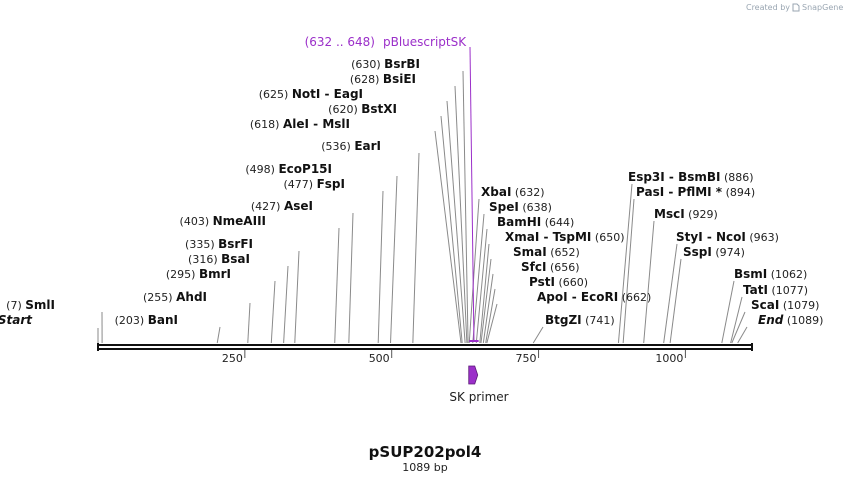 This screenshot has height=483, width=850. Describe the element at coordinates (755, 290) in the screenshot. I see `enzyme-name: TatI` at that location.